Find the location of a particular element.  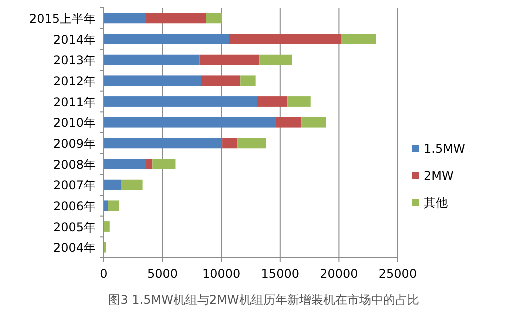

y-tick-label: 2004年 is located at coordinates (74, 248).